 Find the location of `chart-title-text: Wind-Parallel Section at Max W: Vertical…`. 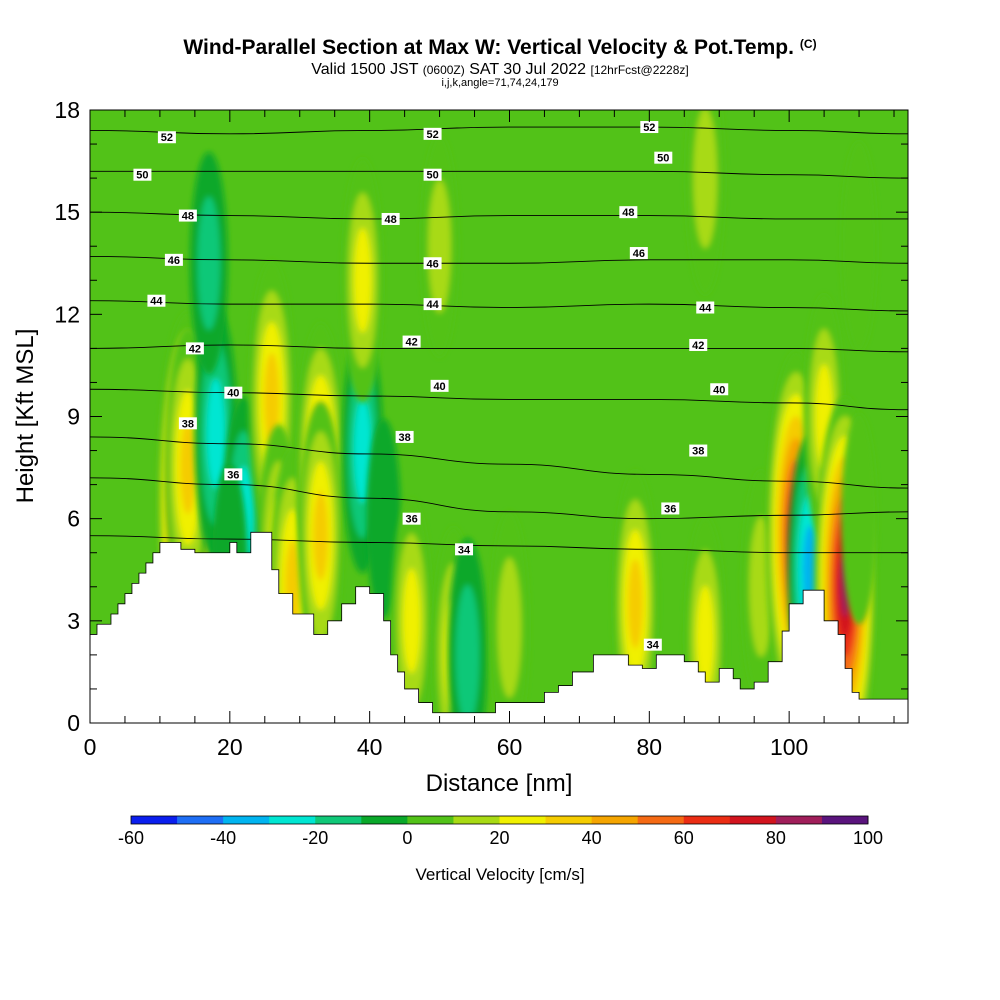

chart-title-text: Wind-Parallel Section at Max W: Vertical… is located at coordinates (488, 47).